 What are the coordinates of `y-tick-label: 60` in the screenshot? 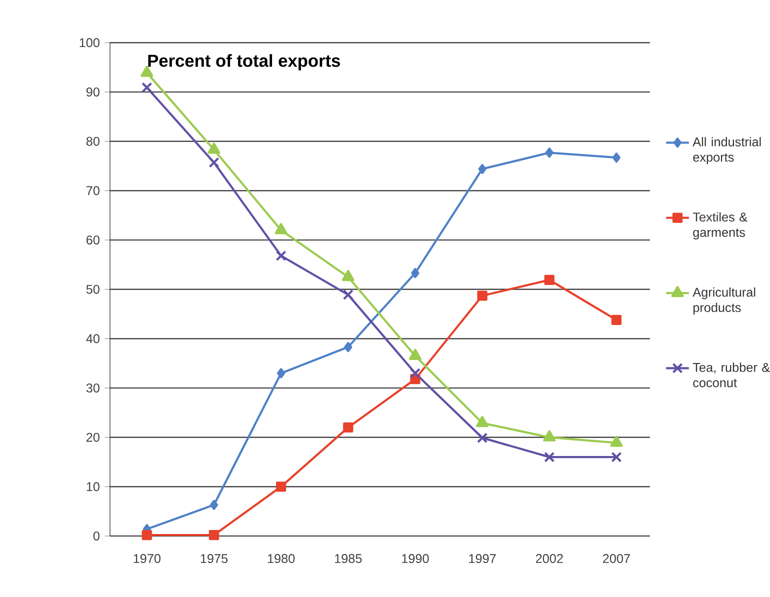 It's located at (93, 240).